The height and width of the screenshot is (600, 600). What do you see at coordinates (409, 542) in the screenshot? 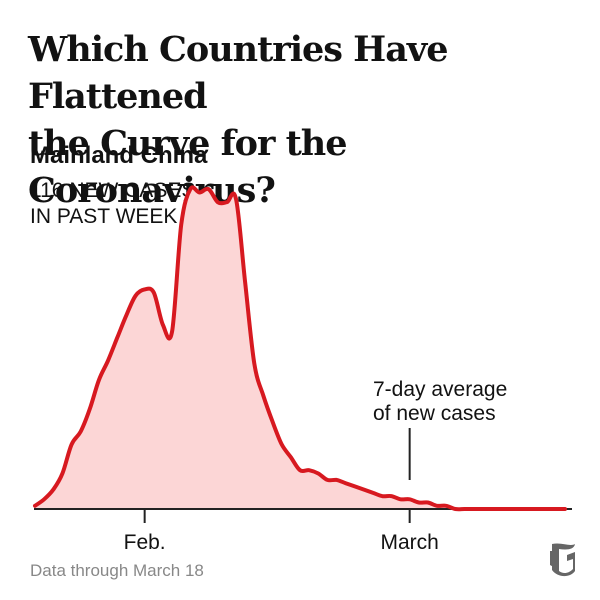
I see `x-tick-label-1: March` at bounding box center [409, 542].